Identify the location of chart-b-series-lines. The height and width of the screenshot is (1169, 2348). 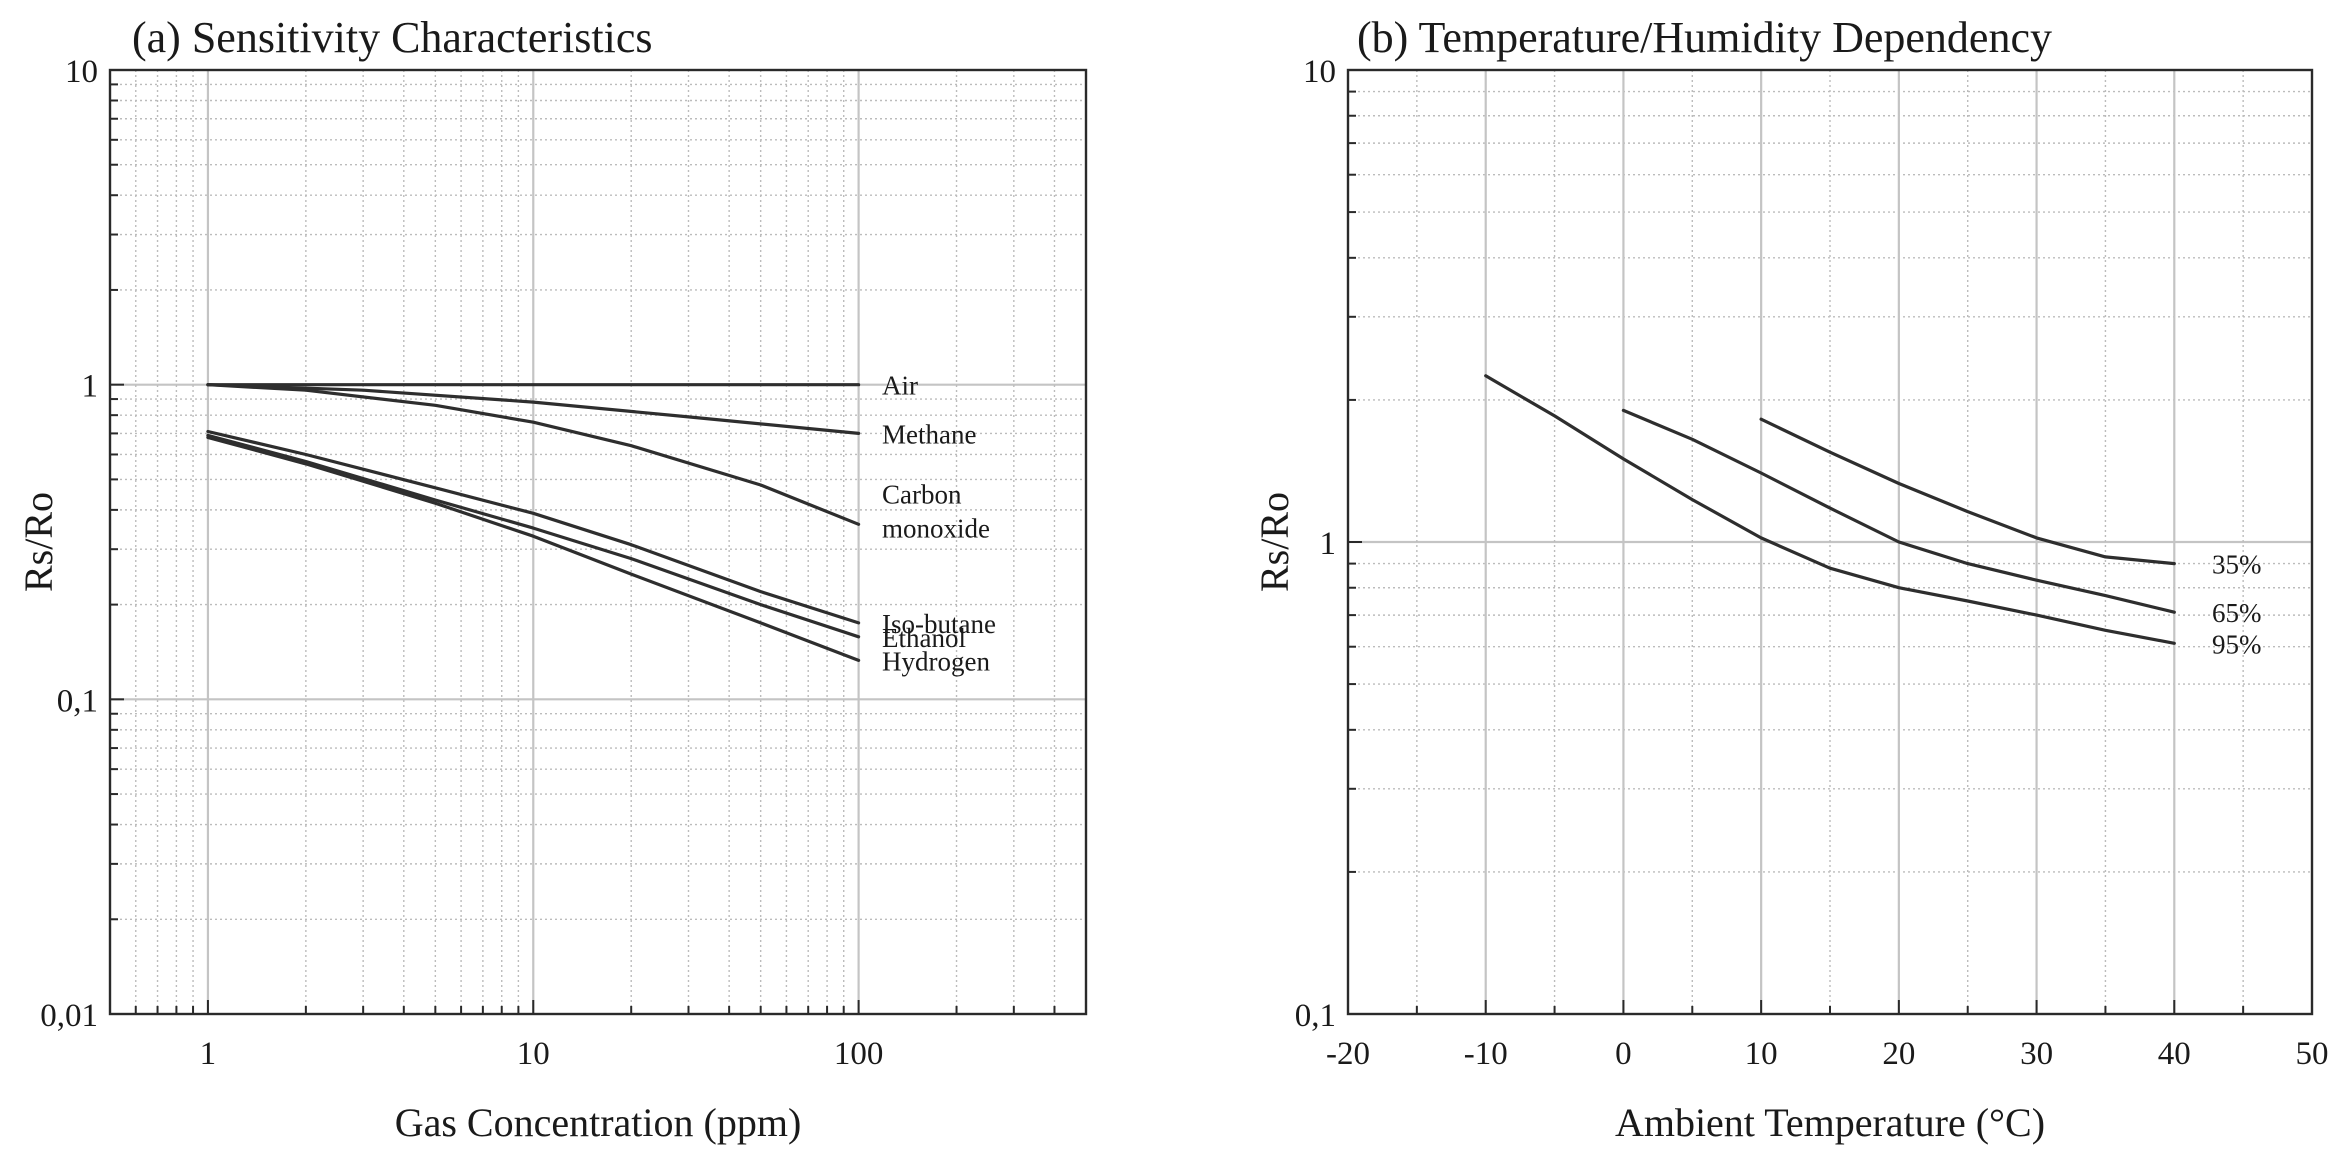
(1830, 509).